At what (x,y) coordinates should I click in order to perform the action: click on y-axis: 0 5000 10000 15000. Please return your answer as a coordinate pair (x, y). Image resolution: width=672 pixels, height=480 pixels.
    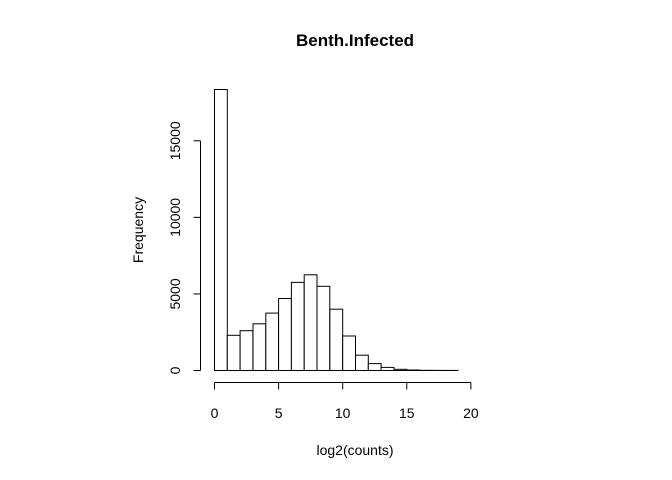
    Looking at the image, I should click on (184, 247).